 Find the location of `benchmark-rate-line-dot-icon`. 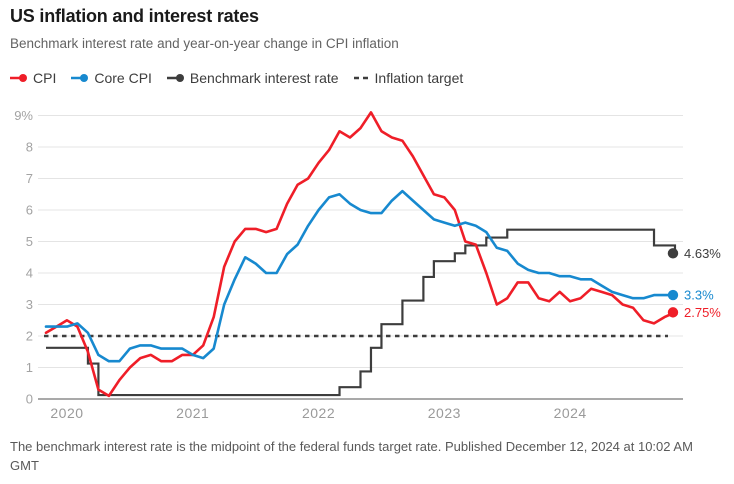

benchmark-rate-line-dot-icon is located at coordinates (175, 78).